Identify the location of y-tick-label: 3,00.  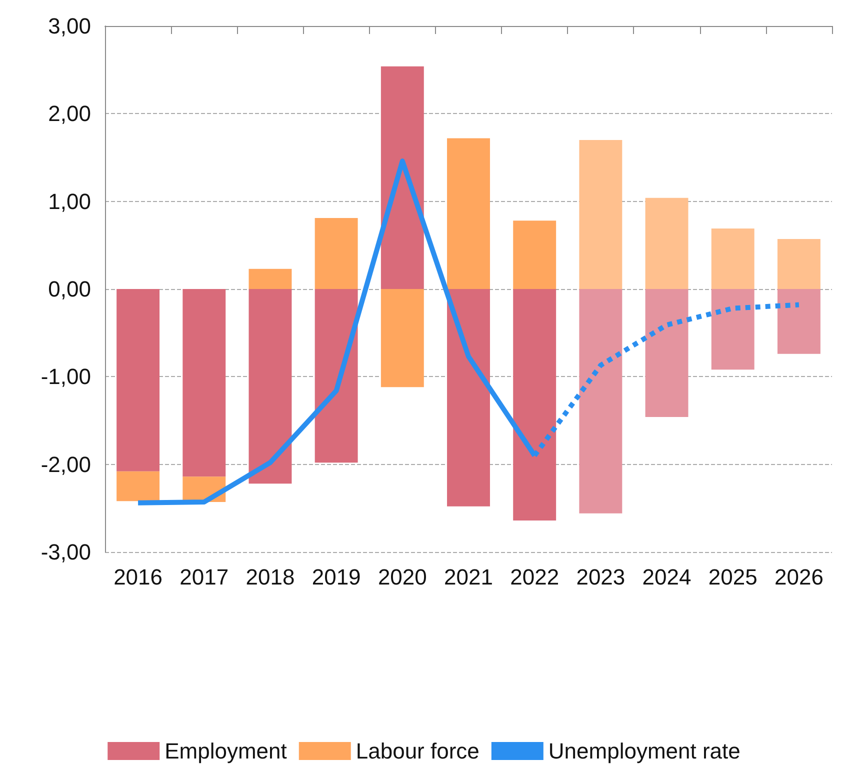
(69, 26).